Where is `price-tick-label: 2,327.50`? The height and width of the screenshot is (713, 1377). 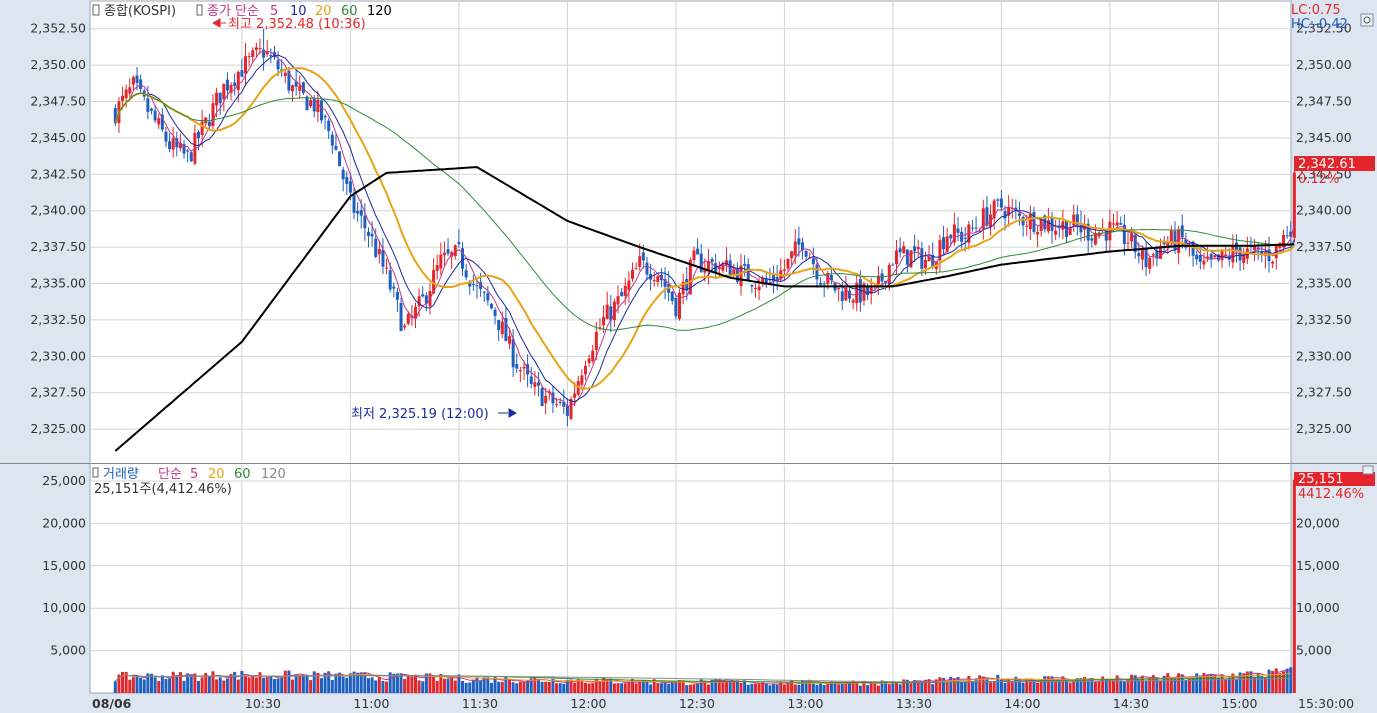 price-tick-label: 2,327.50 is located at coordinates (58, 392).